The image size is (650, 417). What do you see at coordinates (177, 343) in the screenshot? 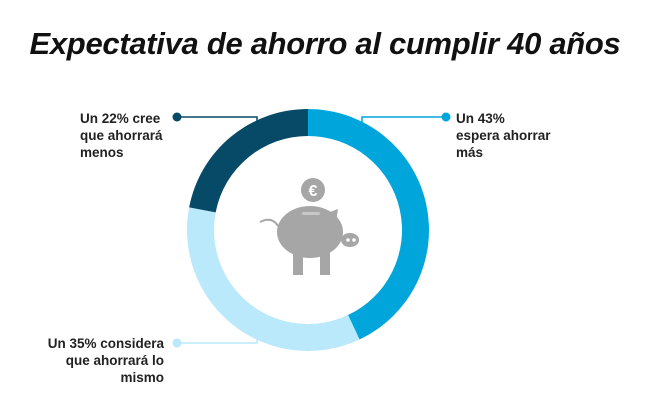
I see `leader-lo-mismo-dot` at bounding box center [177, 343].